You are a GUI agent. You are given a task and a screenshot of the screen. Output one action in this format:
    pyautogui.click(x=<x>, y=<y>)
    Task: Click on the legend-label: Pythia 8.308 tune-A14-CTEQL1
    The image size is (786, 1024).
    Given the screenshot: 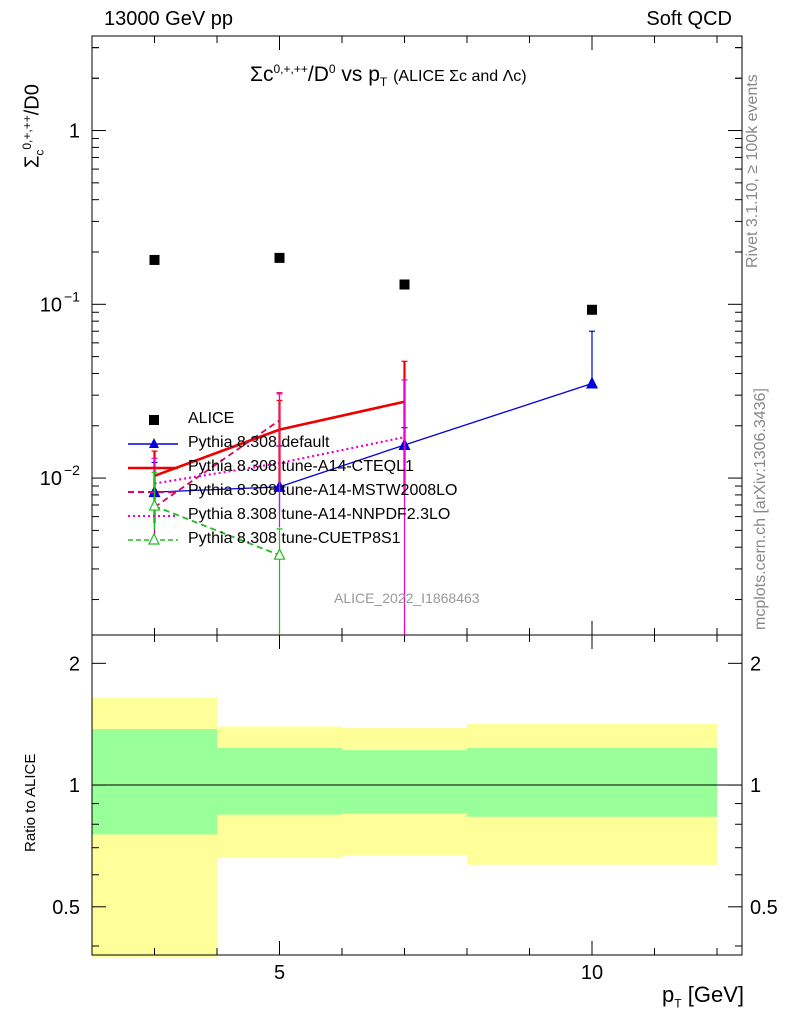 What is the action you would take?
    pyautogui.click(x=301, y=466)
    